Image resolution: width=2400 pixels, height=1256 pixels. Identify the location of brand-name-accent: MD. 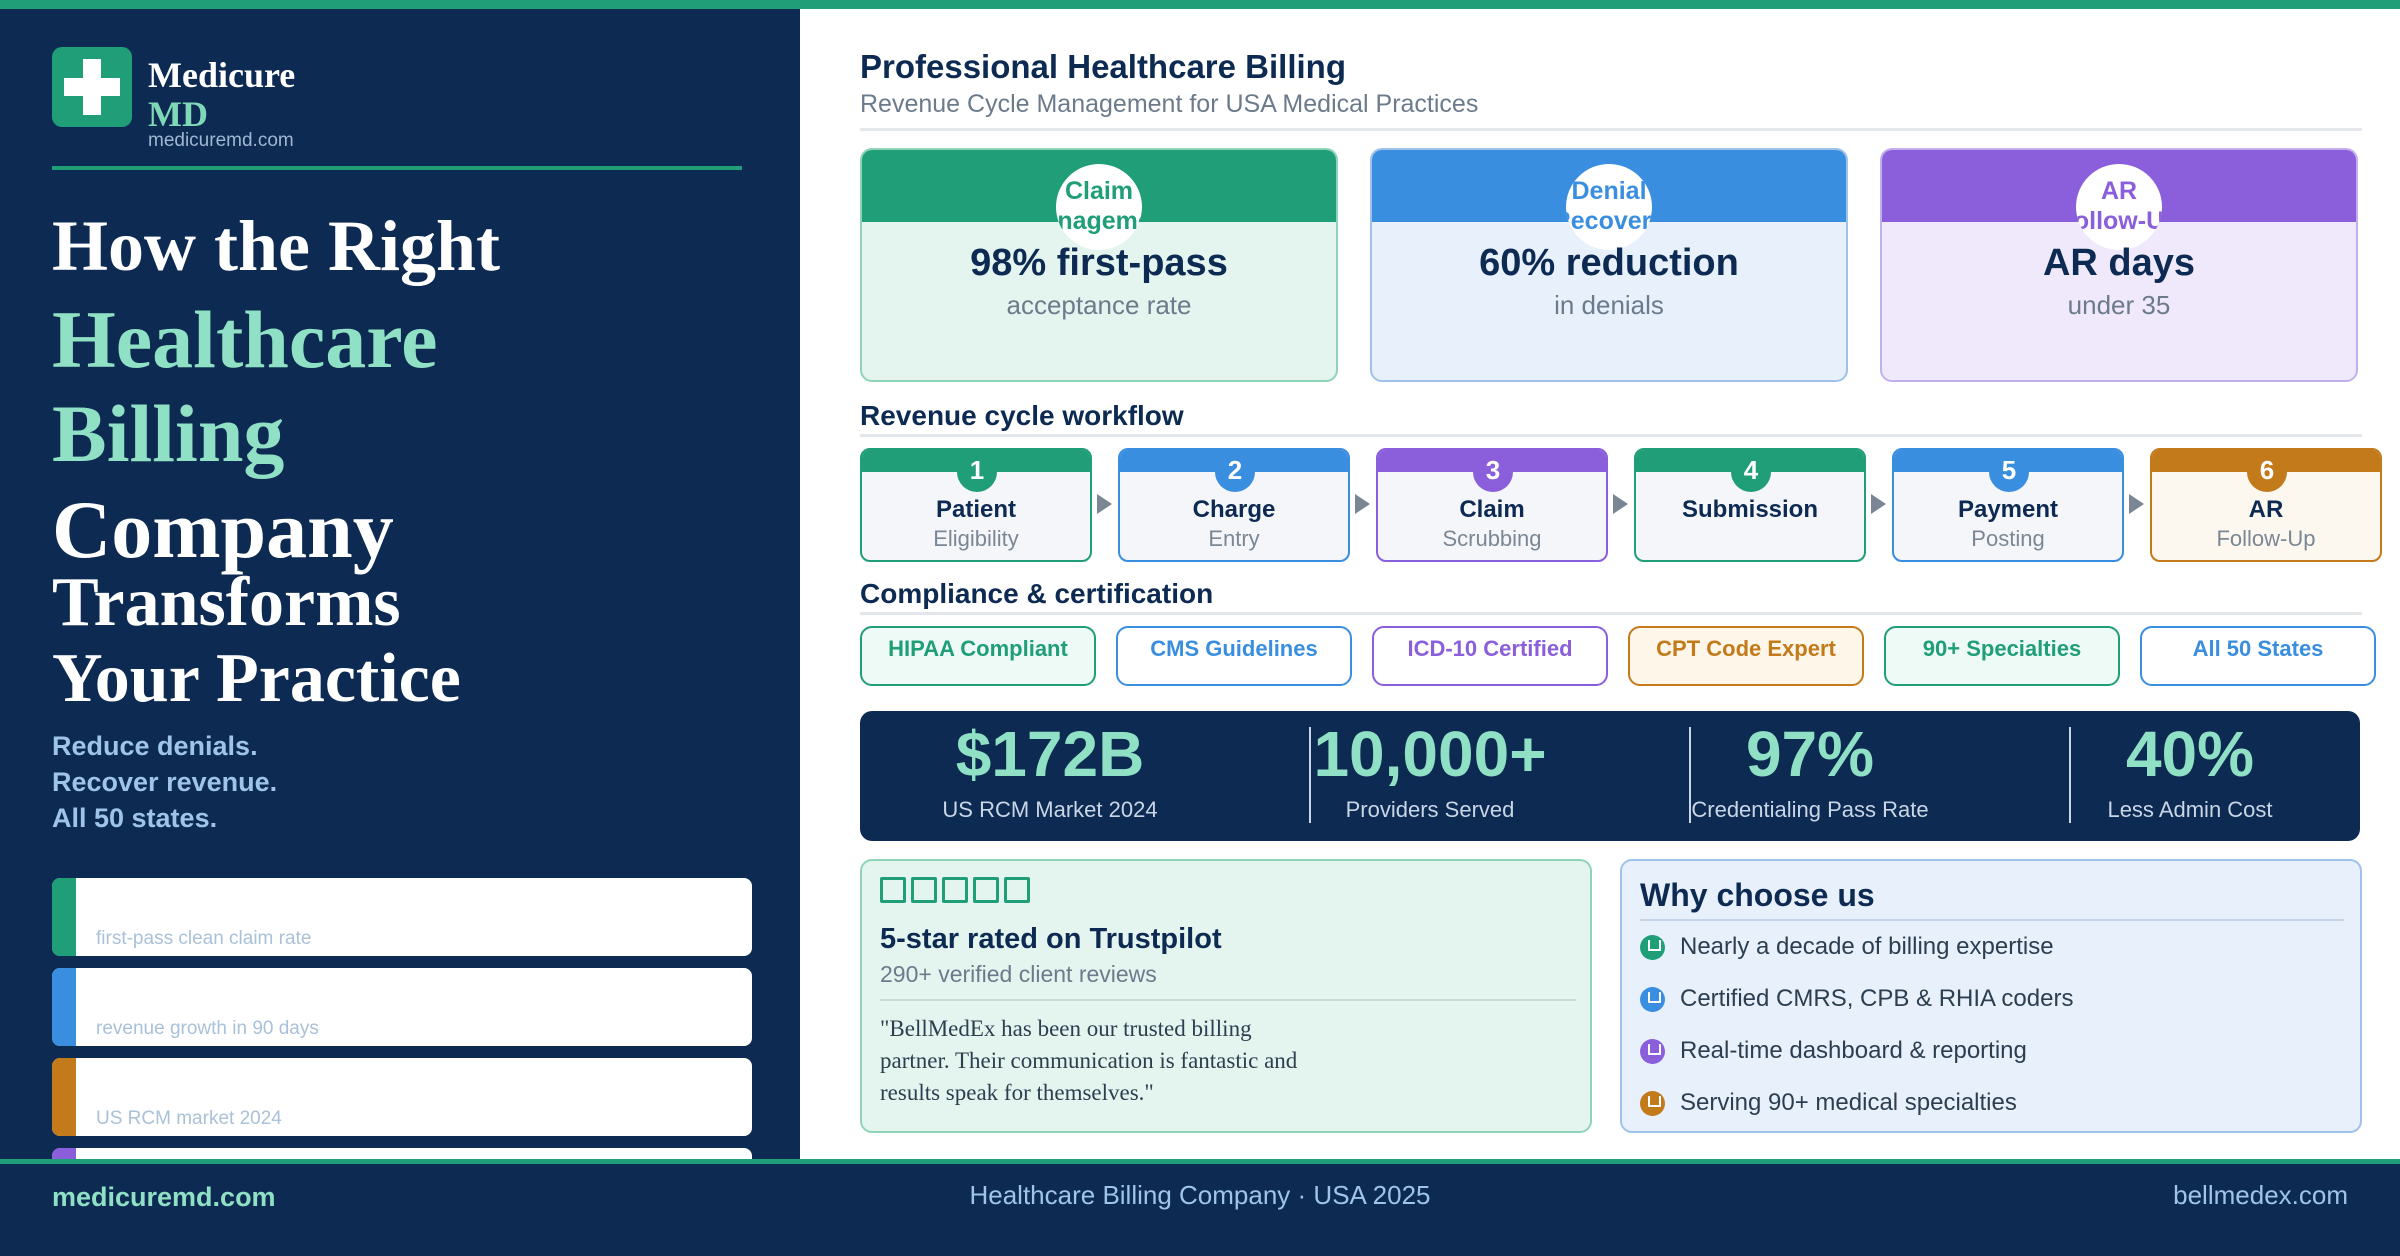
(178, 114).